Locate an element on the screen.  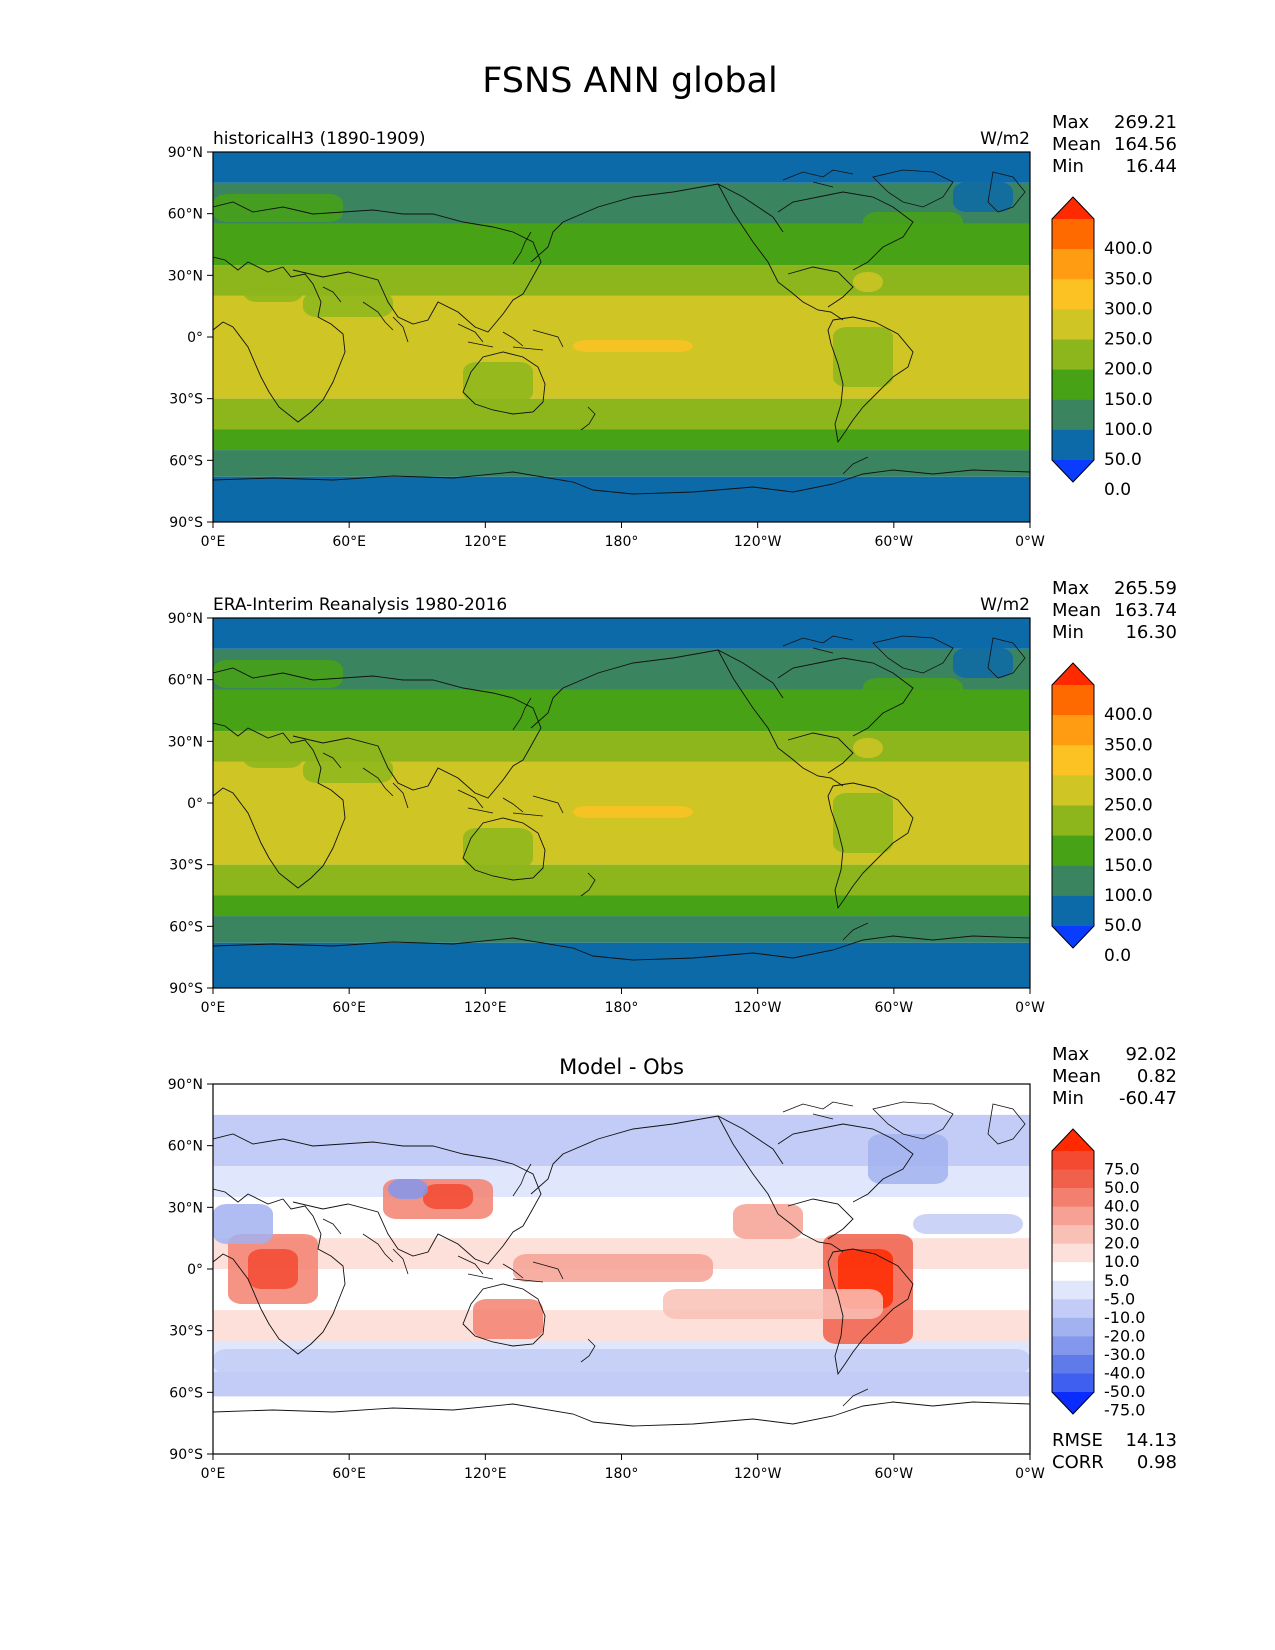
colorbar-label: 250.0 is located at coordinates (1128, 340).